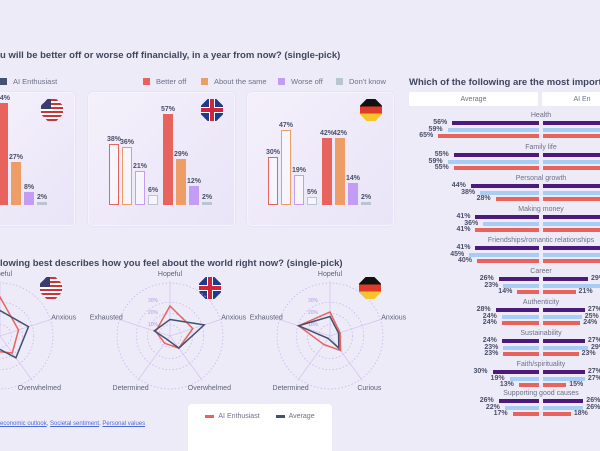 This screenshot has width=600, height=451. What do you see at coordinates (505, 291) in the screenshot?
I see `hbar-value-label: 14%` at bounding box center [505, 291].